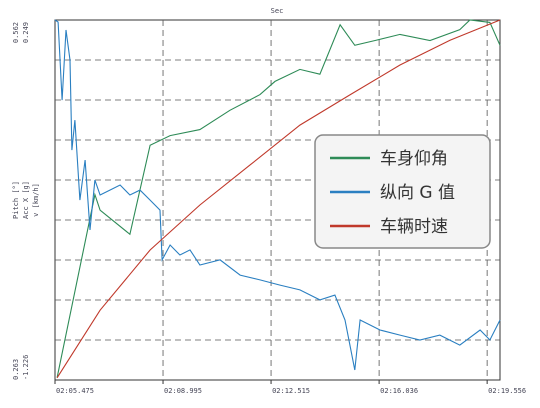 This screenshot has height=408, width=540. I want to click on legend-label: 纵向 G 值, so click(417, 193).